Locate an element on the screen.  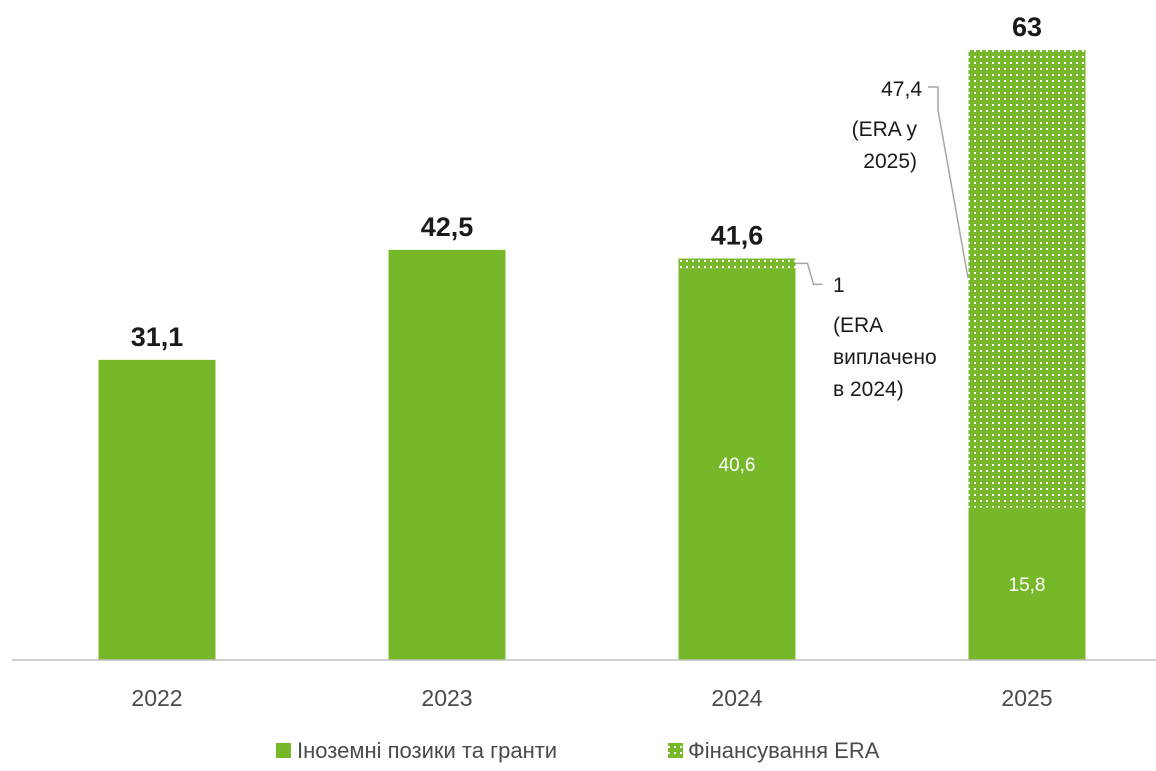
callouts: 1 (ERA виплачено в 2024) 47,4 (ERA у 2025) is located at coordinates (882, 239).